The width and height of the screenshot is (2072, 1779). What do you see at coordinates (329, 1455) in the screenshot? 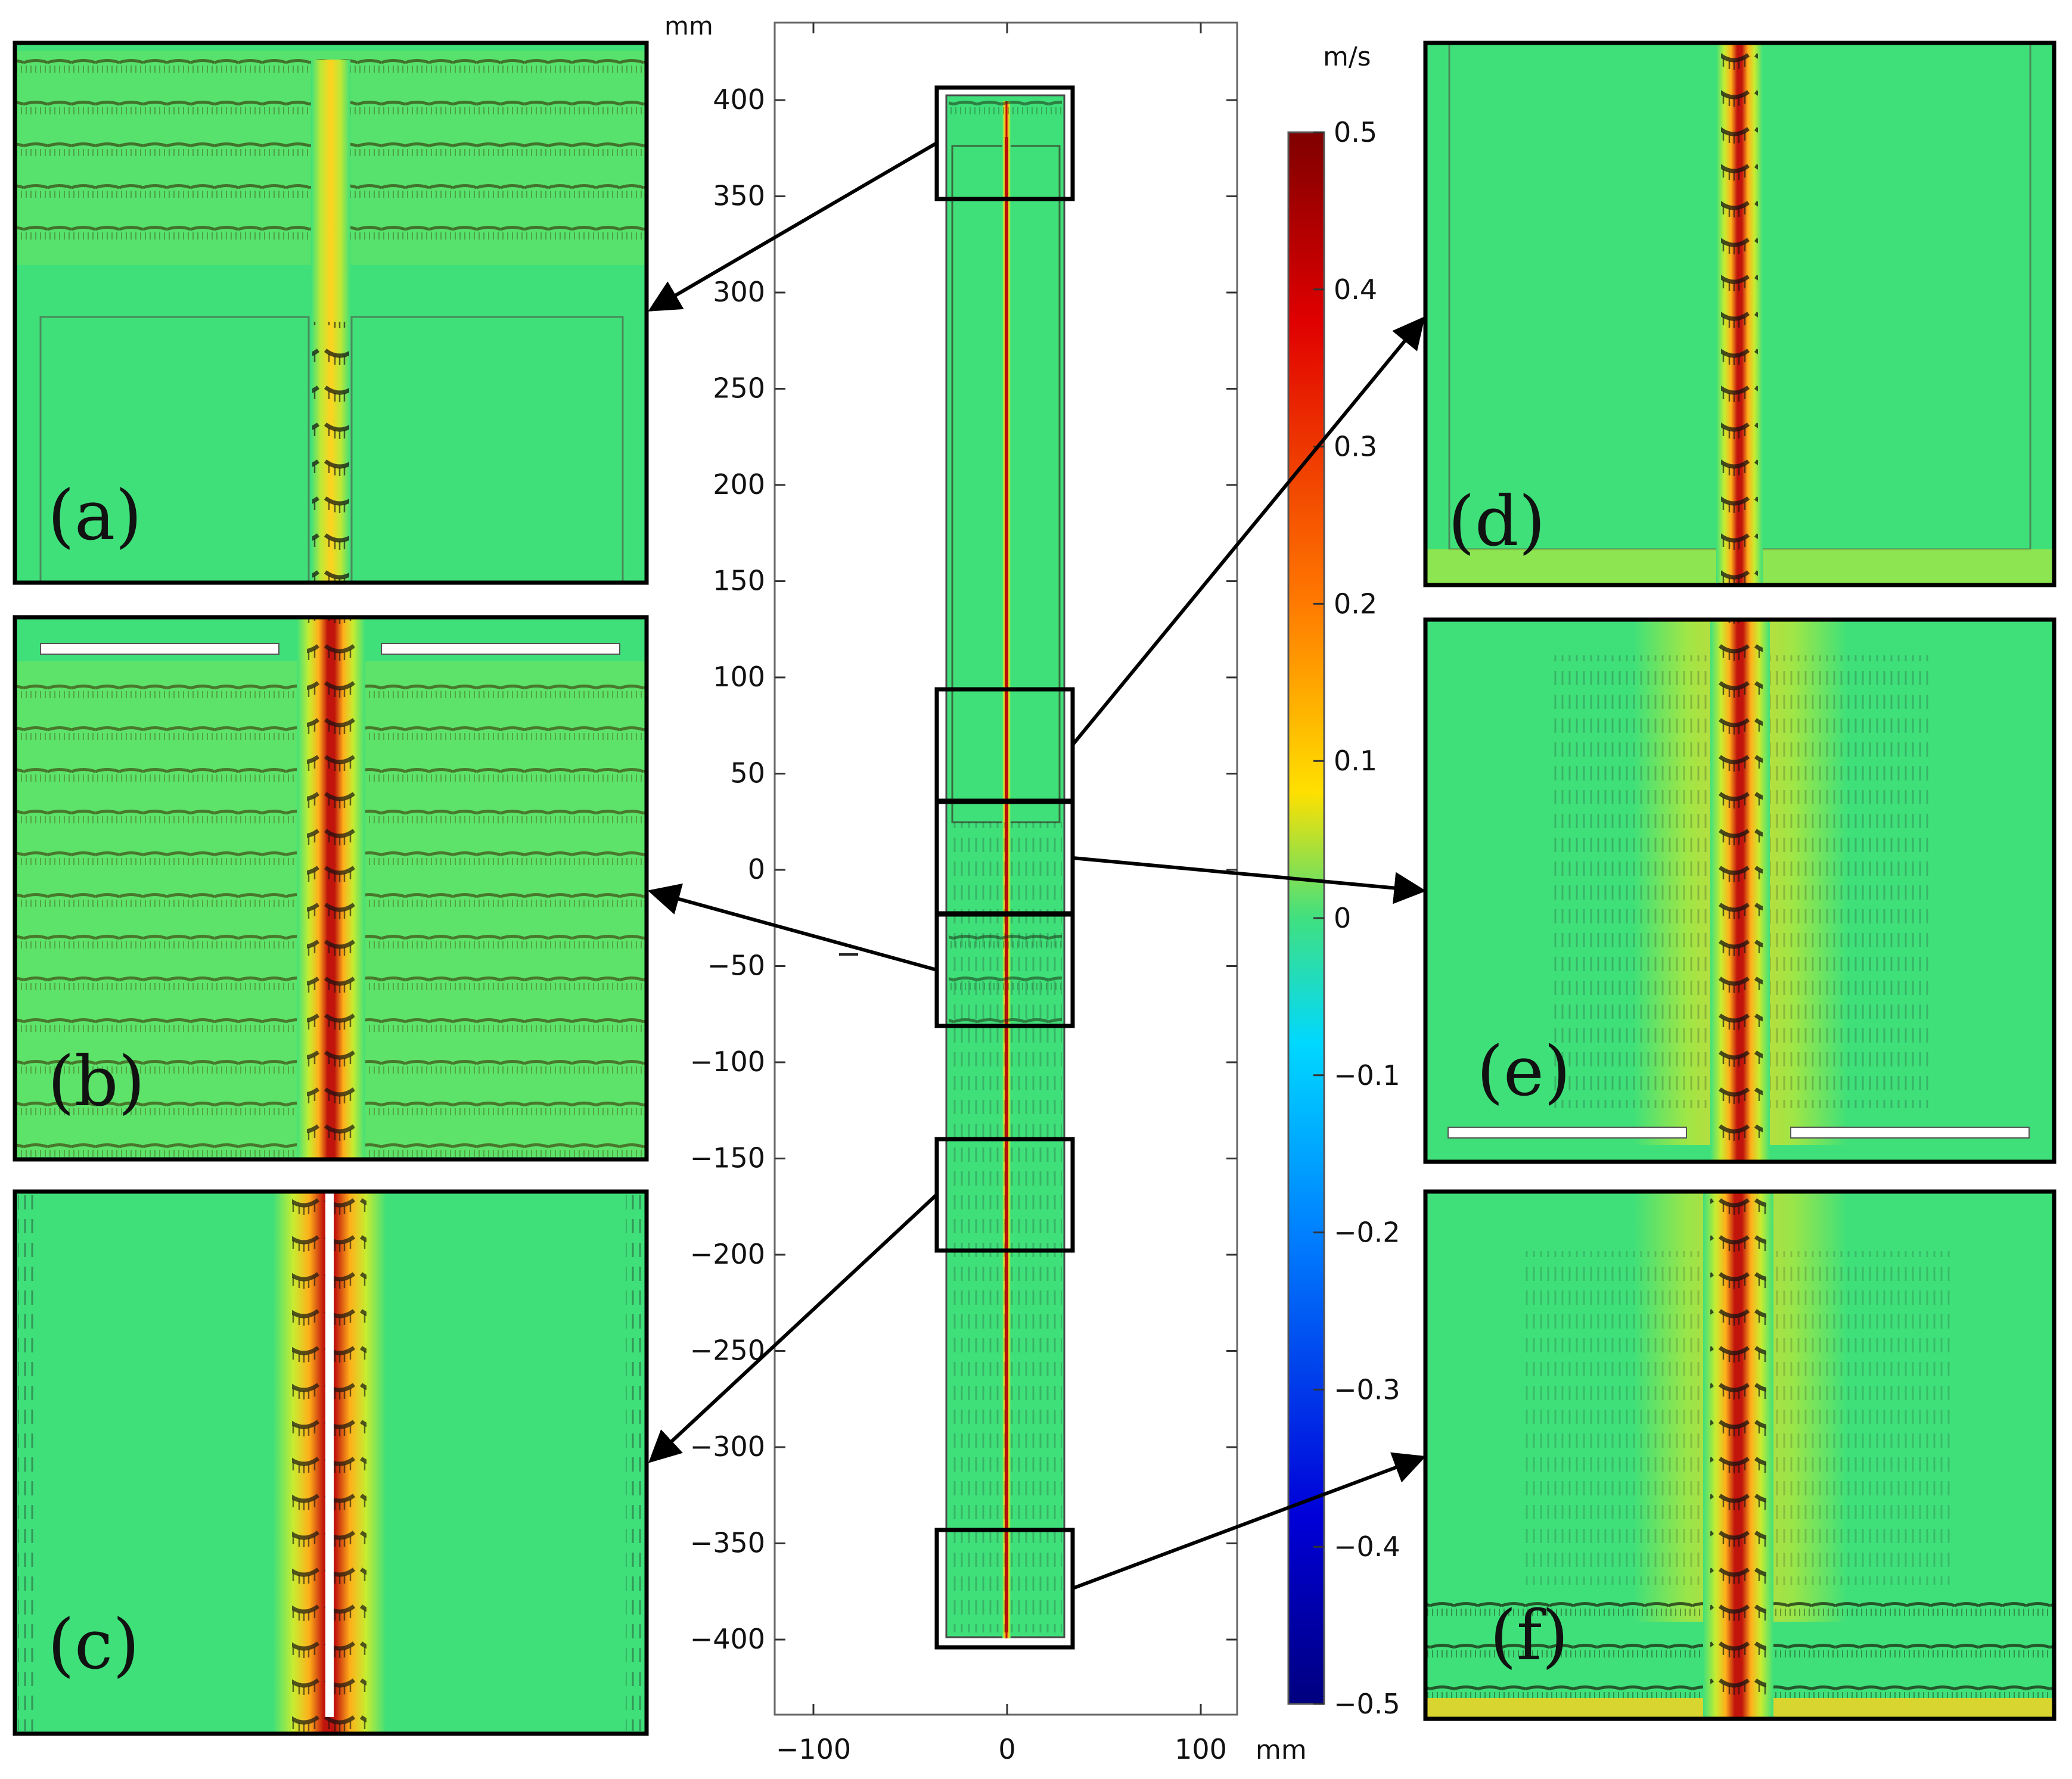
I see `panel-c-center-rod` at bounding box center [329, 1455].